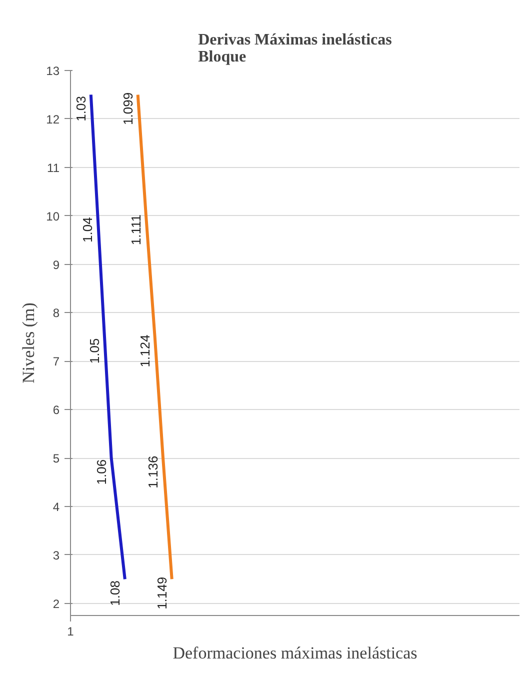 This screenshot has width=529, height=675. I want to click on data-label: 1.04, so click(88, 229).